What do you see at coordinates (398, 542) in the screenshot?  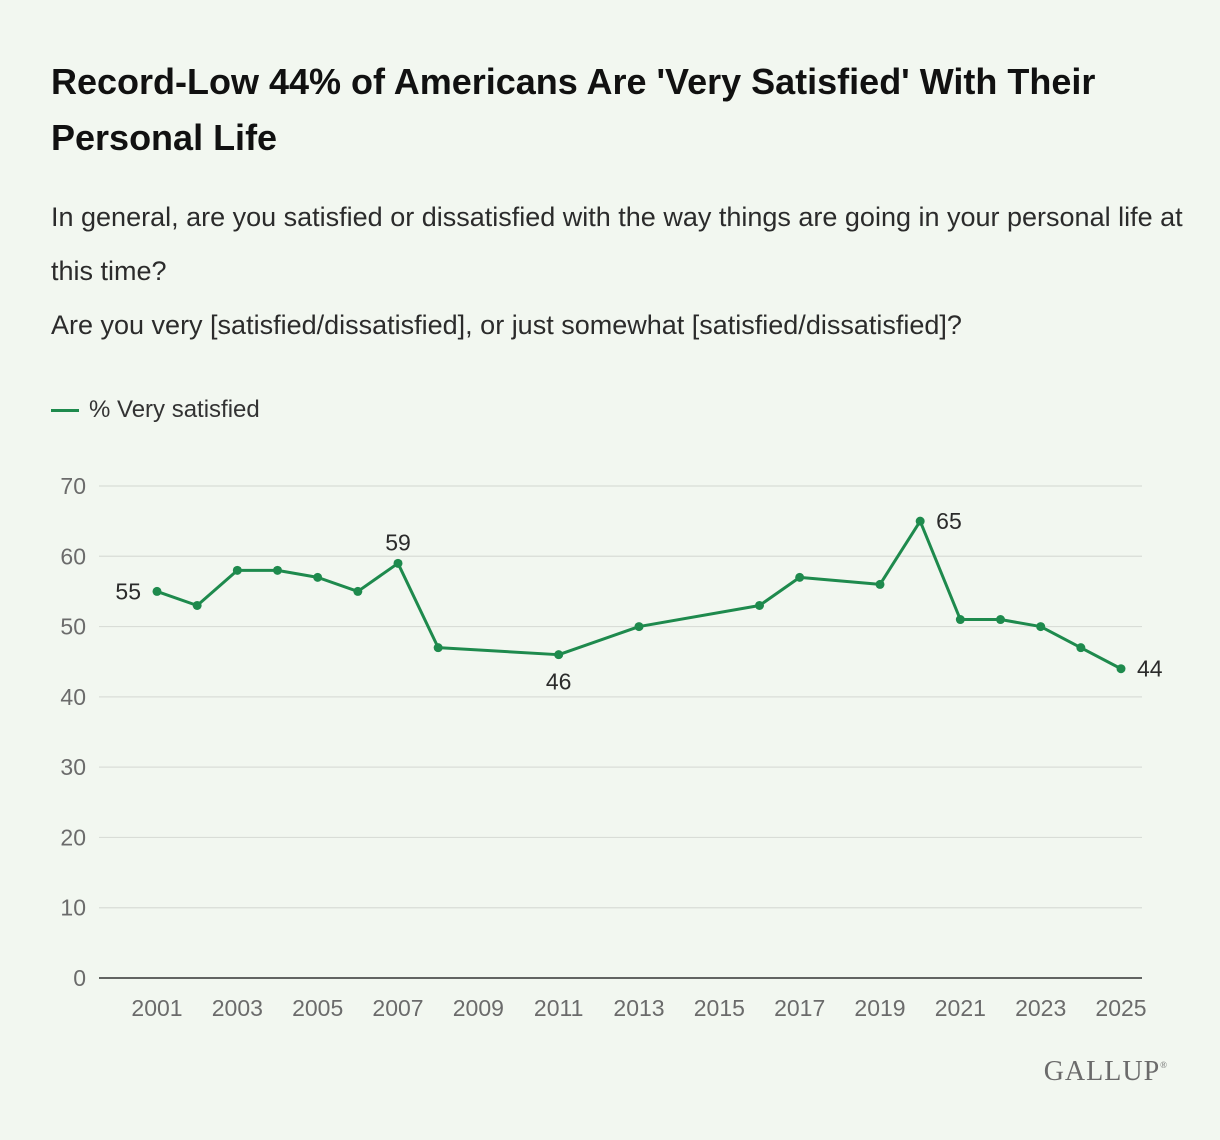 I see `data-label: 59` at bounding box center [398, 542].